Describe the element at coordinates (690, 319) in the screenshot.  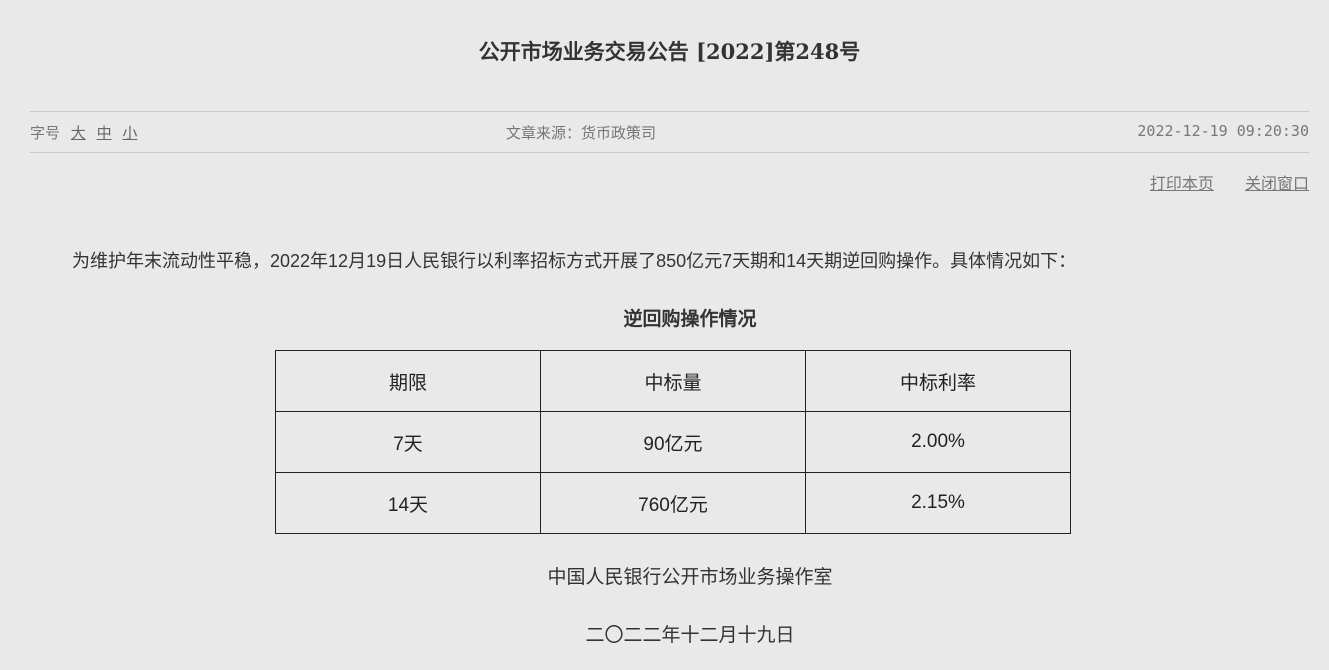
I see `table-title: 逆回购操作情况` at that location.